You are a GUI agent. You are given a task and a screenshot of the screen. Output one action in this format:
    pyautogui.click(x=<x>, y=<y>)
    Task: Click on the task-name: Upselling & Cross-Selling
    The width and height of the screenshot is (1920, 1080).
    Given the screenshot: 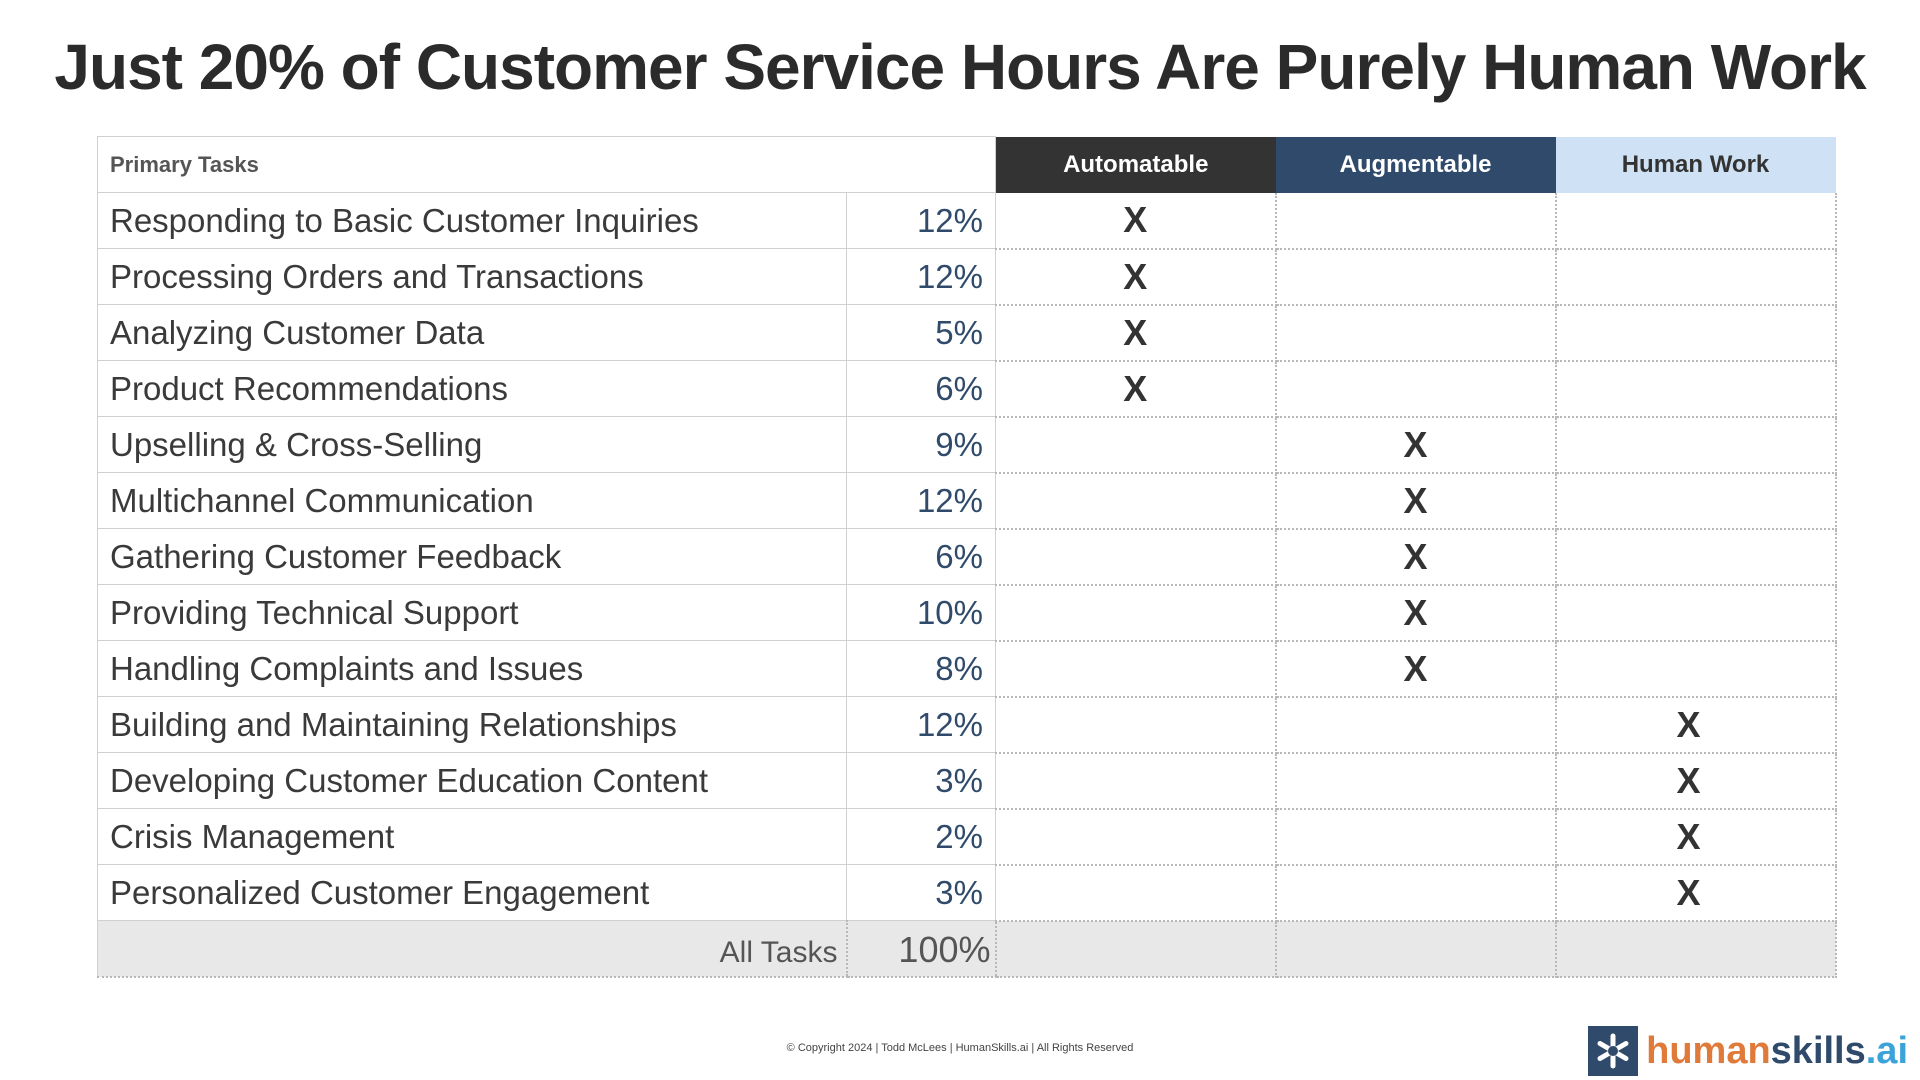 What is the action you would take?
    pyautogui.click(x=472, y=444)
    